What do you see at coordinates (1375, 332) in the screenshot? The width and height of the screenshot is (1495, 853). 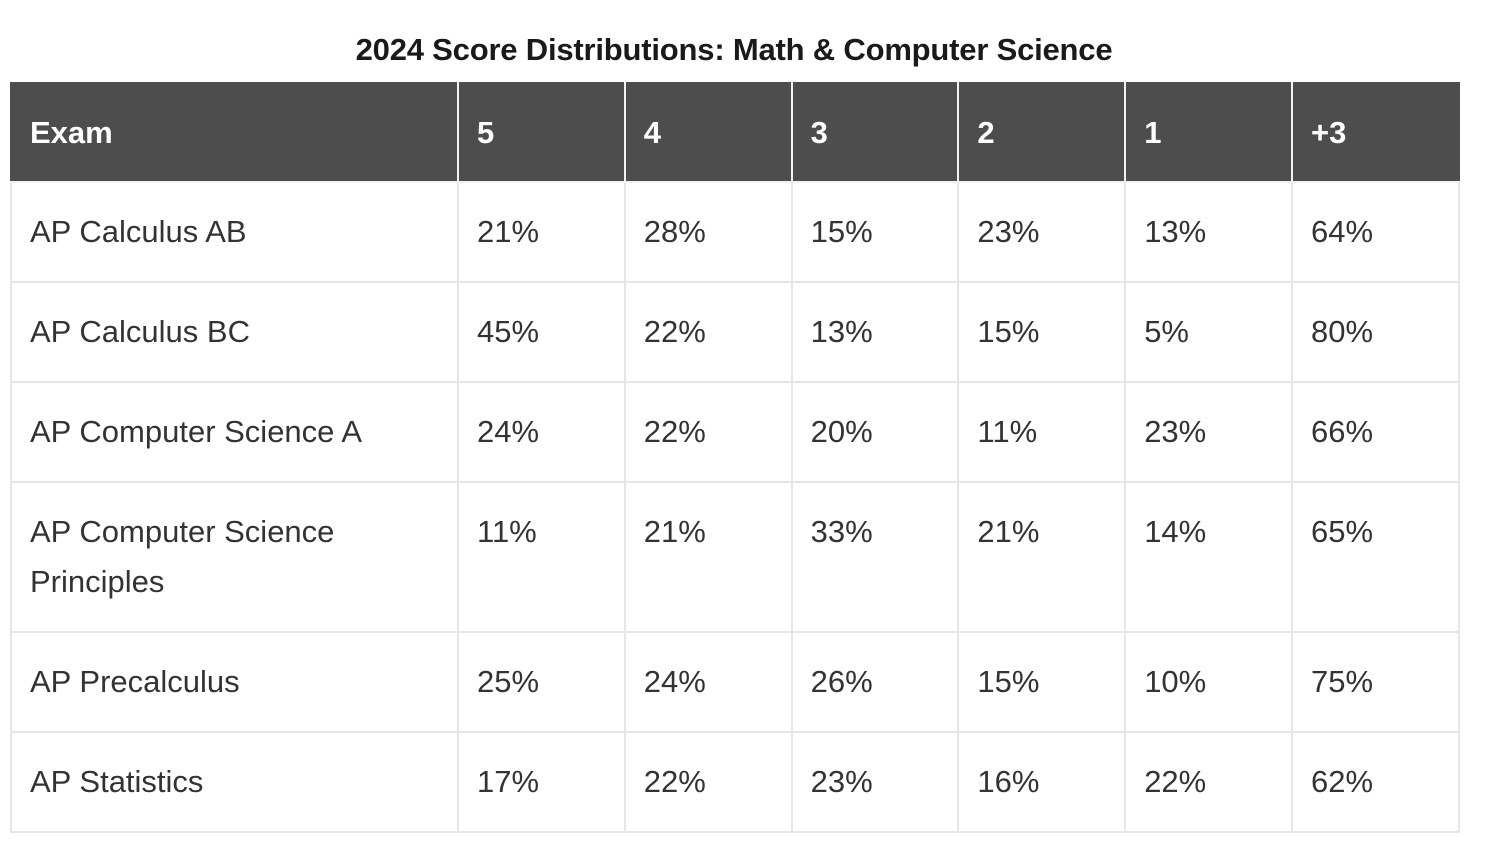 I see `plus-3-cell: 80%` at bounding box center [1375, 332].